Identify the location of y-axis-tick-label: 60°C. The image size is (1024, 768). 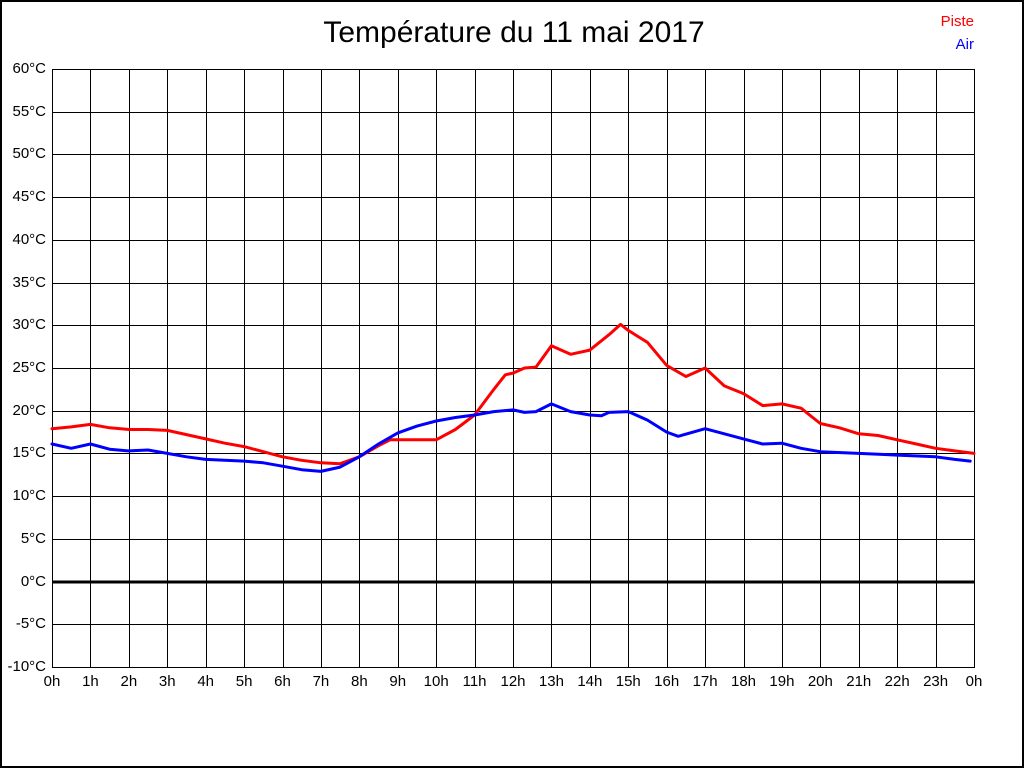
(29, 68).